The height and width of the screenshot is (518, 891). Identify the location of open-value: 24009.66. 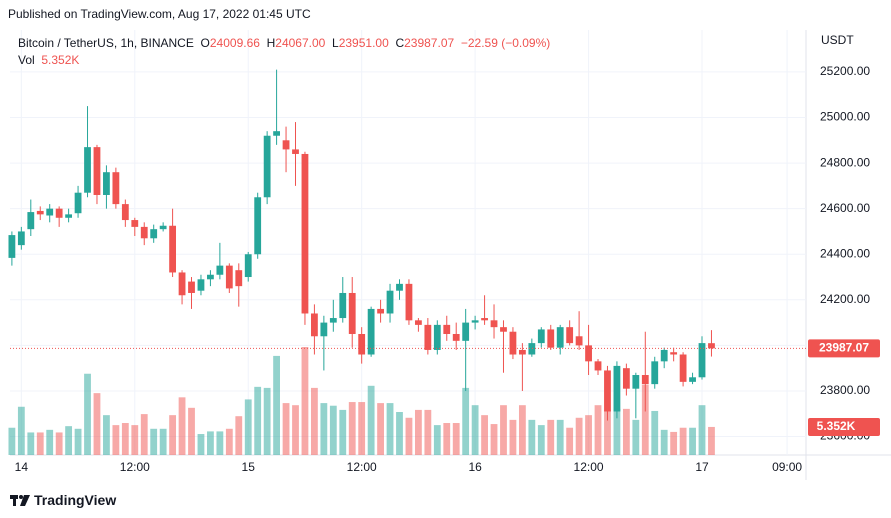
(234, 43).